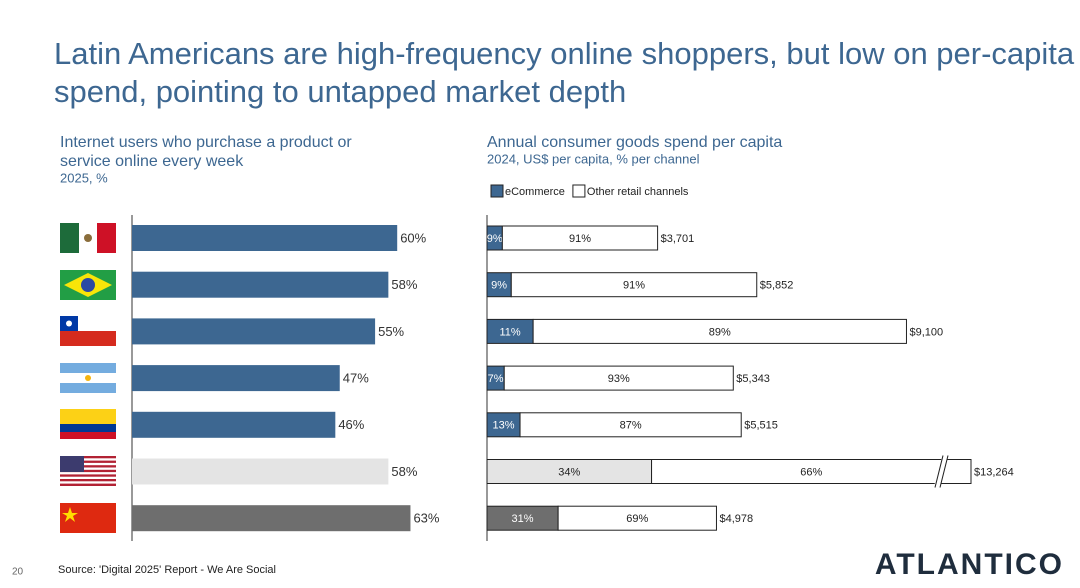  Describe the element at coordinates (634, 142) in the screenshot. I see `chart-title: Annual consumer goods spend per capita` at that location.